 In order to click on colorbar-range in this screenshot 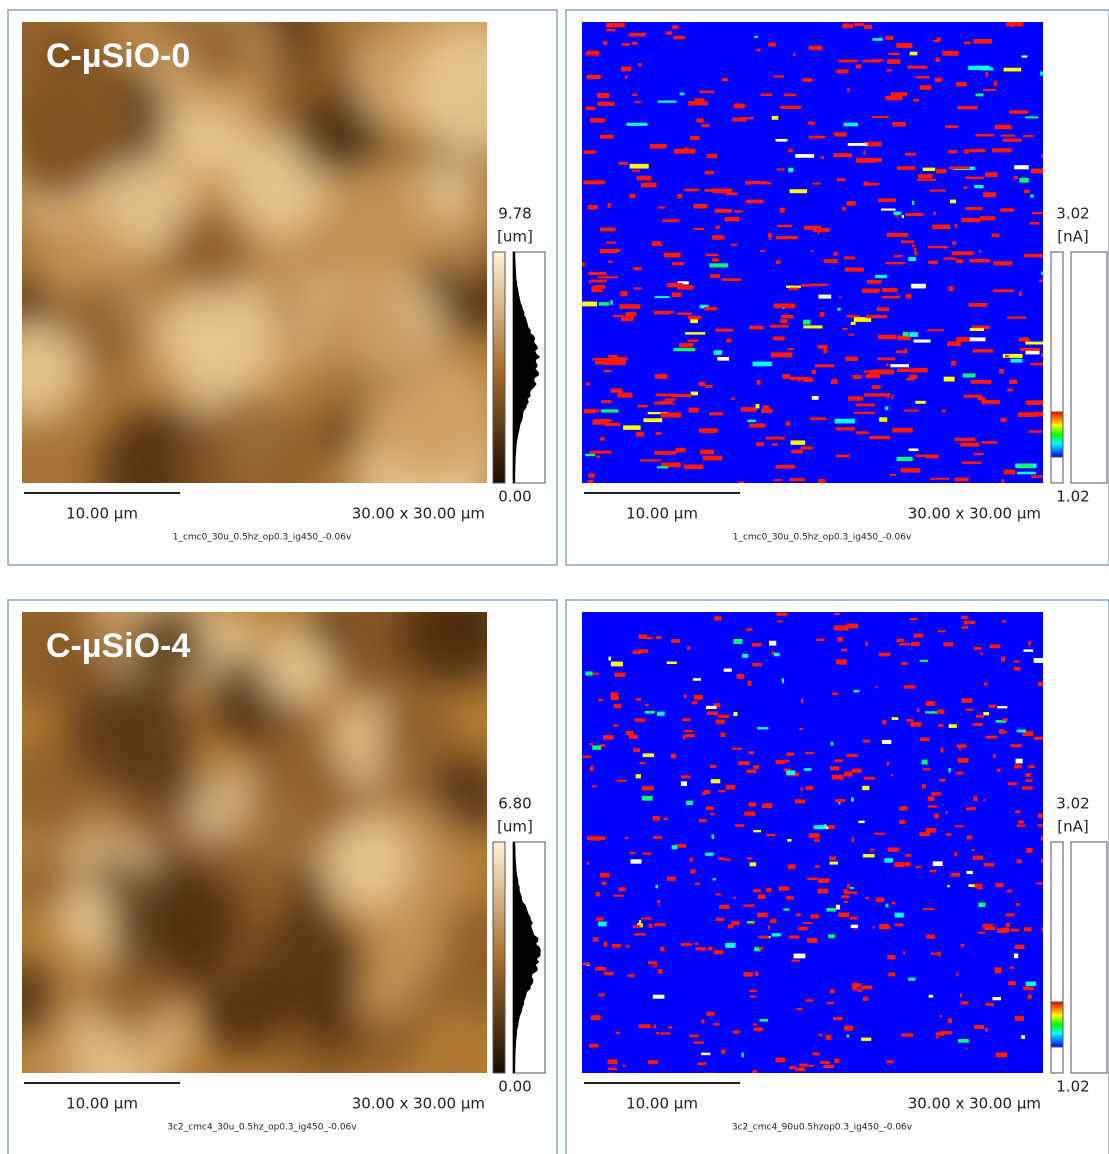, I will do `click(1057, 1024)`.